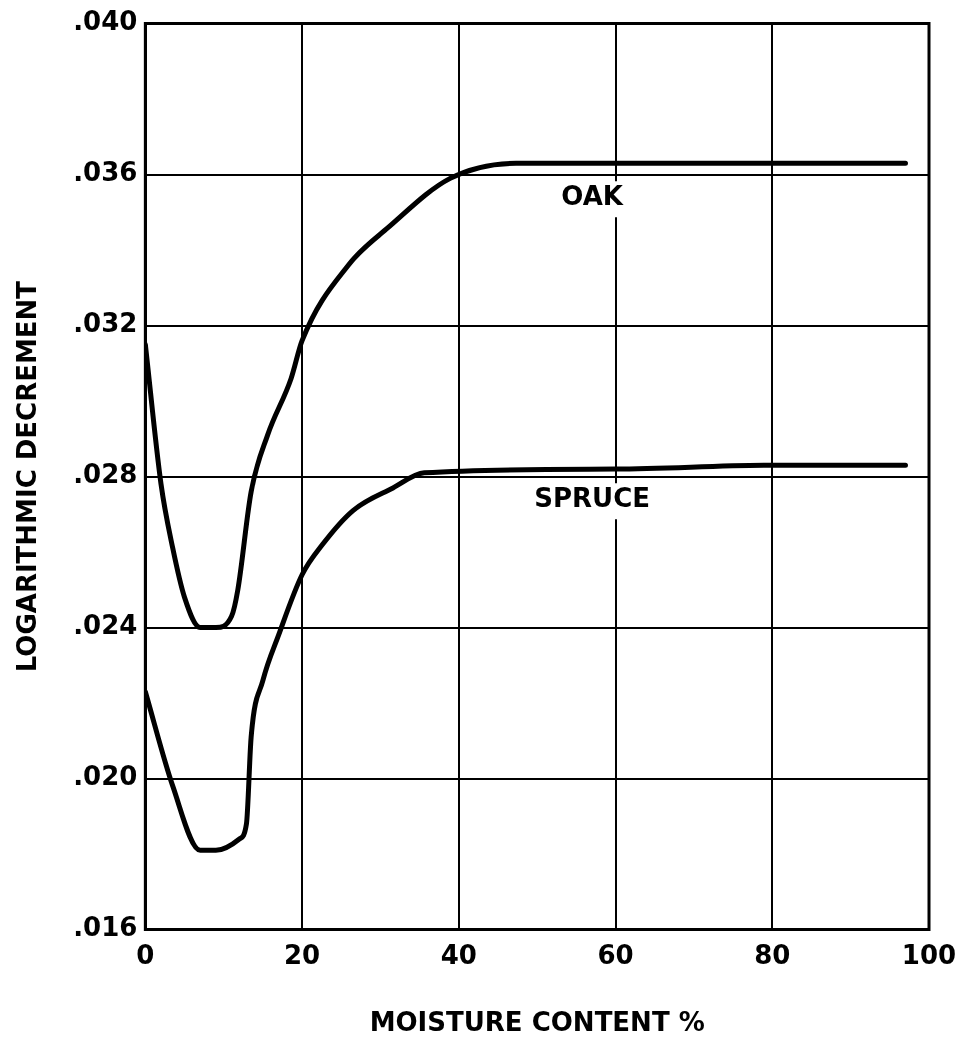  What do you see at coordinates (929, 954) in the screenshot?
I see `x-tick-label: 100` at bounding box center [929, 954].